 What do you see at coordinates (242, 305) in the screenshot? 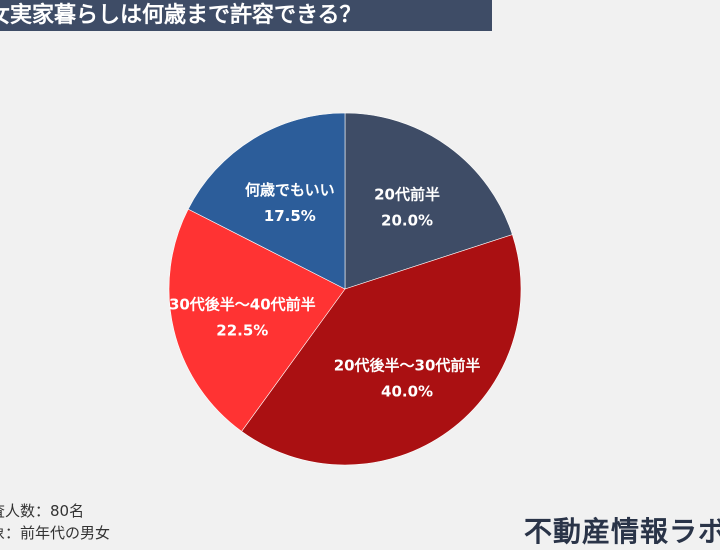
I see `slice-category-label-3: 30代後半～40代前半` at bounding box center [242, 305].